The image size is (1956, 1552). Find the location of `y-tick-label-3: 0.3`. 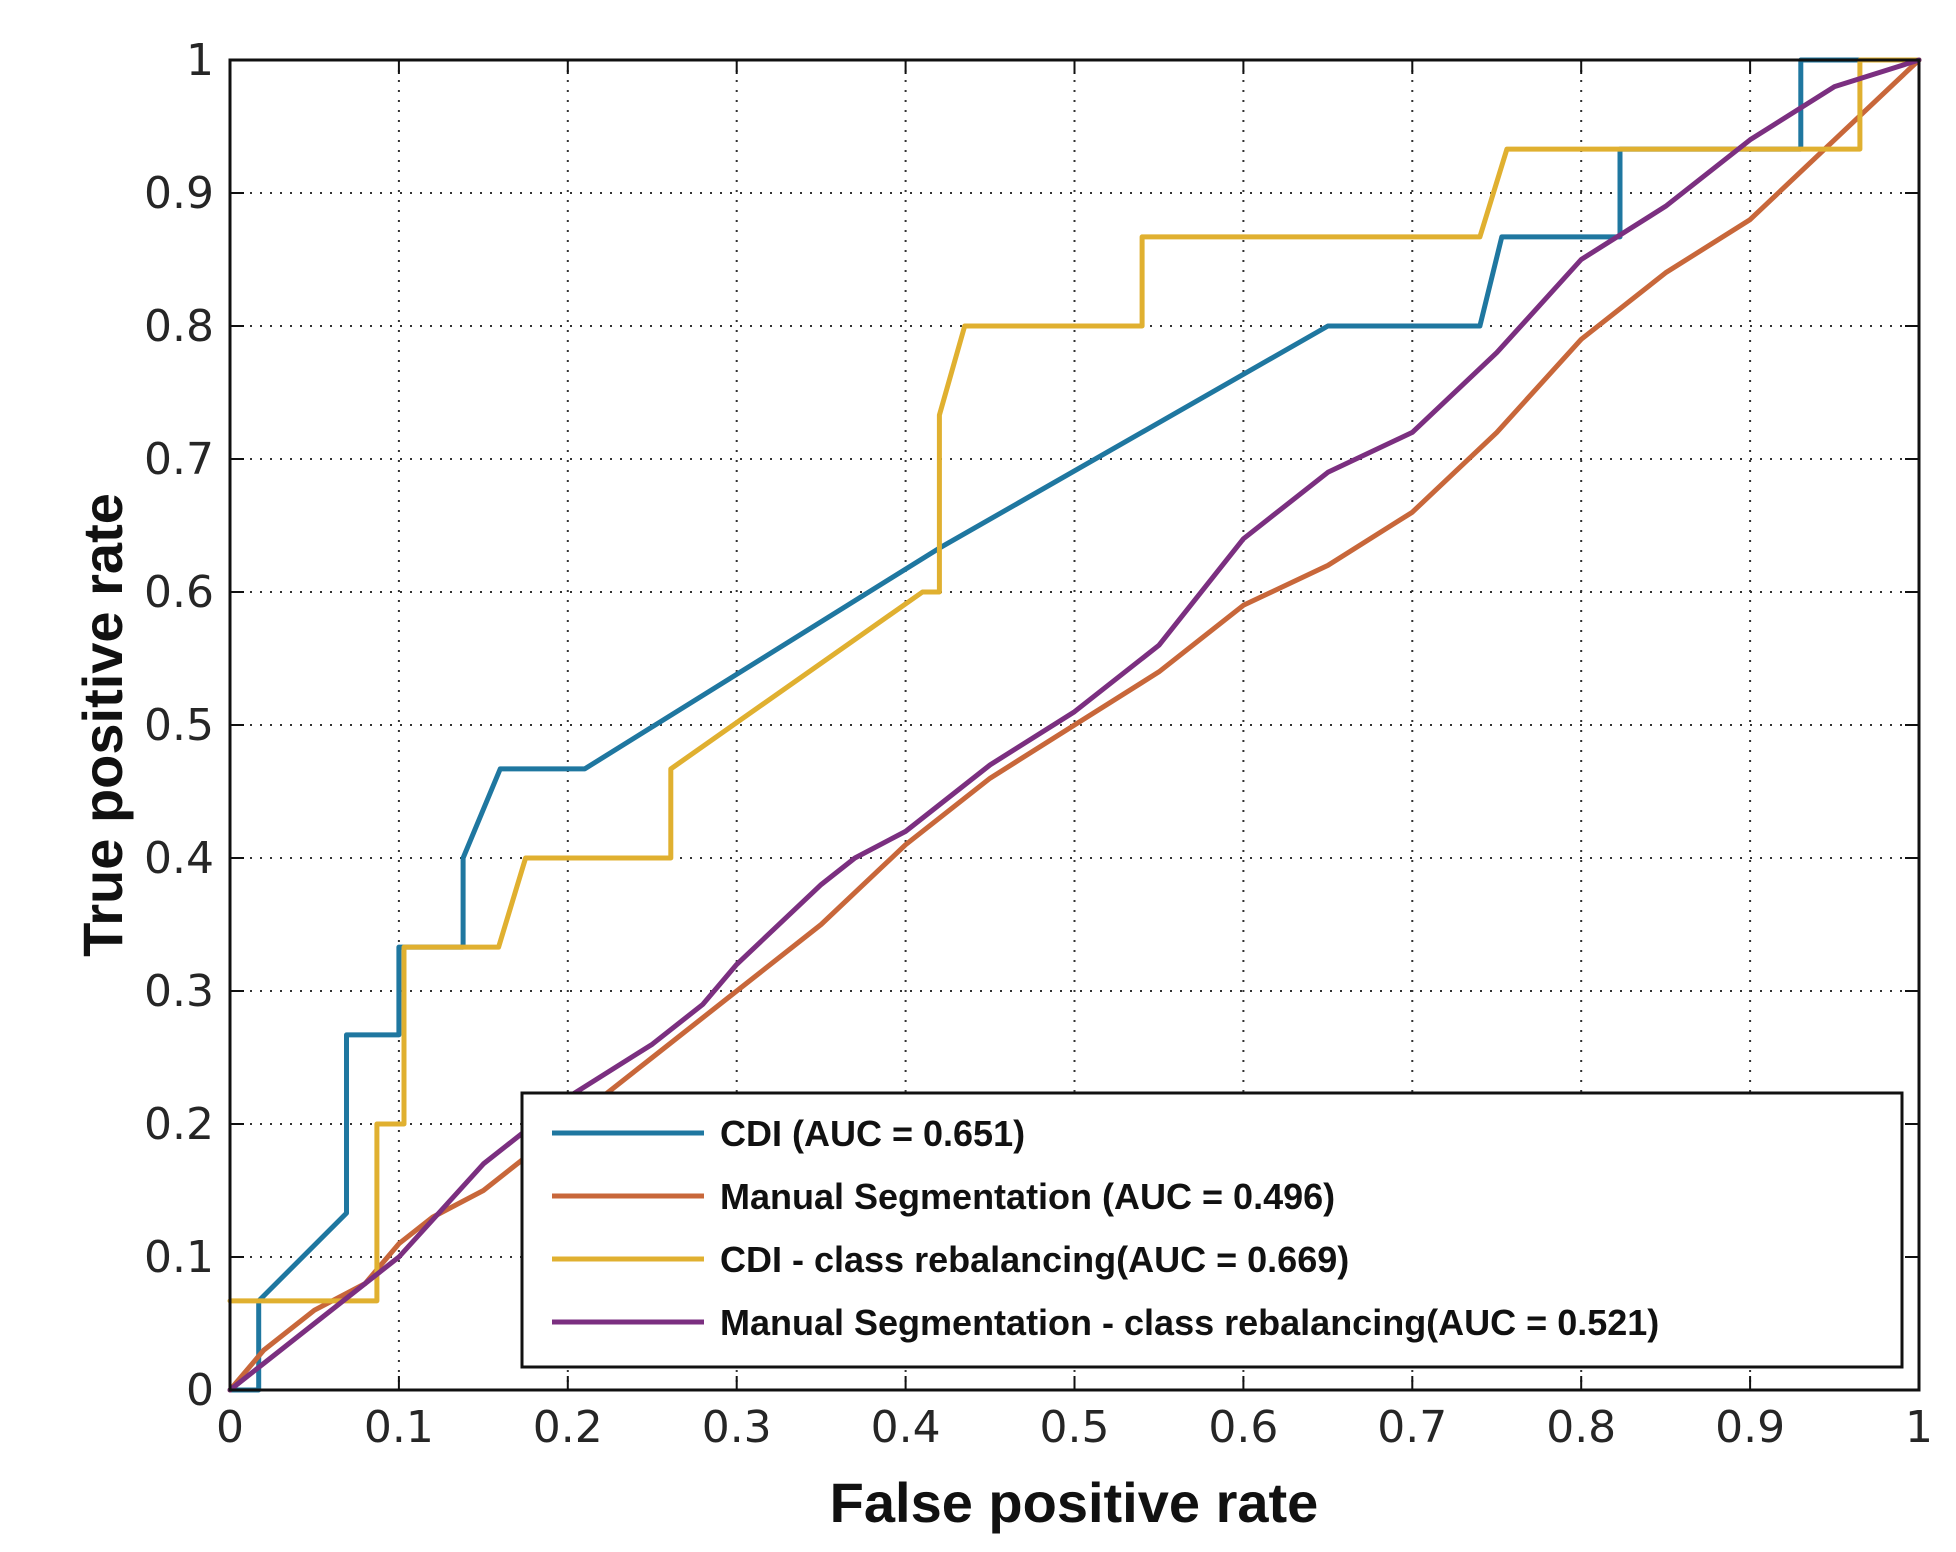

y-tick-label-3: 0.3 is located at coordinates (179, 991).